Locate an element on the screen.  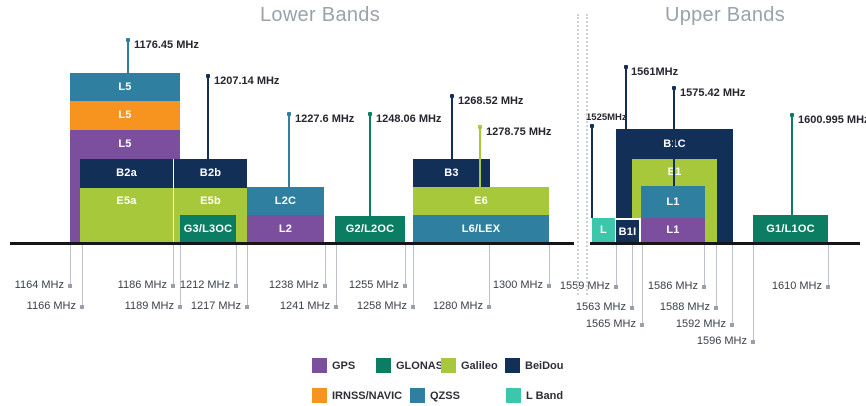
tick-line-1280-mhz is located at coordinates (489, 276).